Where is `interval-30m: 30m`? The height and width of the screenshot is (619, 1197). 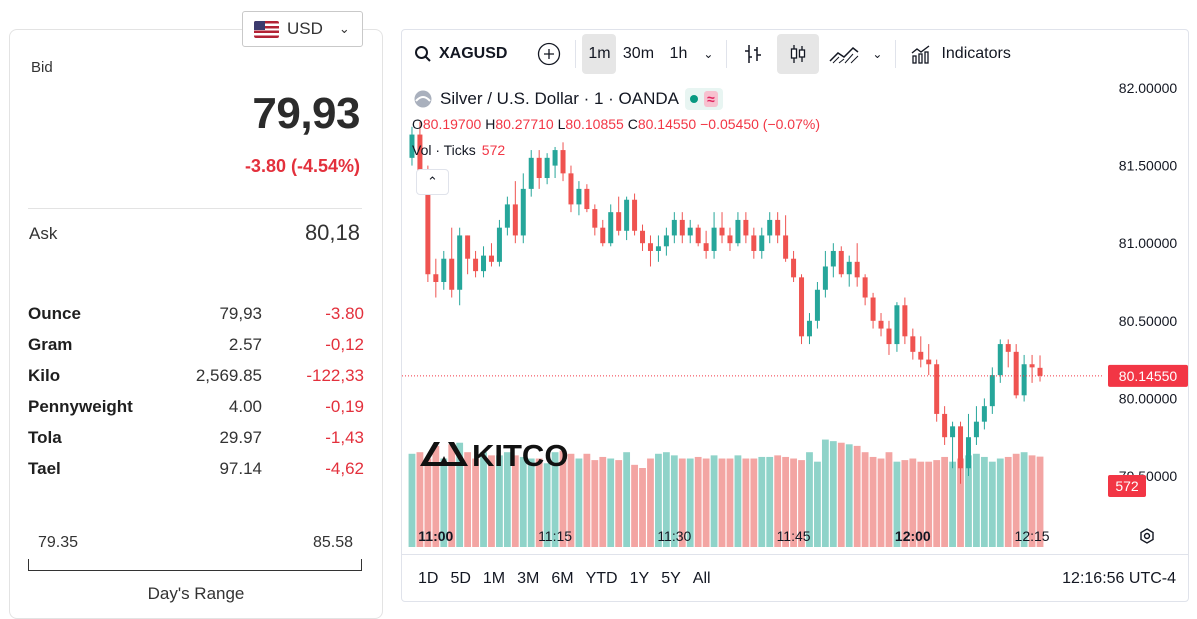 interval-30m: 30m is located at coordinates (638, 53).